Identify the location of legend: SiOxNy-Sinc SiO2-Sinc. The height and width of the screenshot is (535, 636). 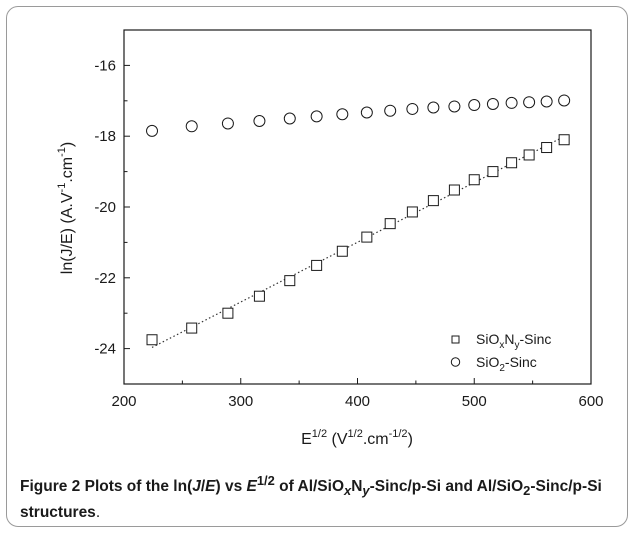
(500, 352).